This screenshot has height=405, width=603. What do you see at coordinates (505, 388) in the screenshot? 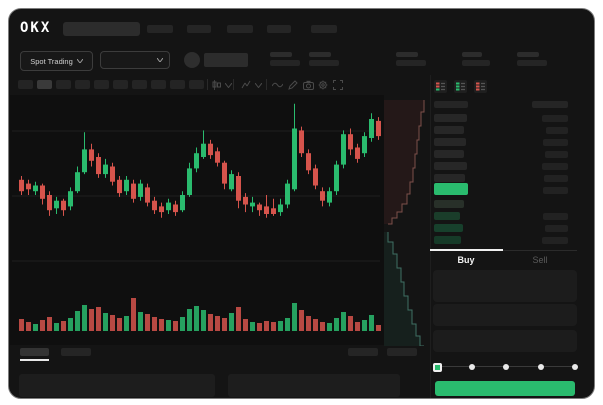
I see `buy-button` at bounding box center [505, 388].